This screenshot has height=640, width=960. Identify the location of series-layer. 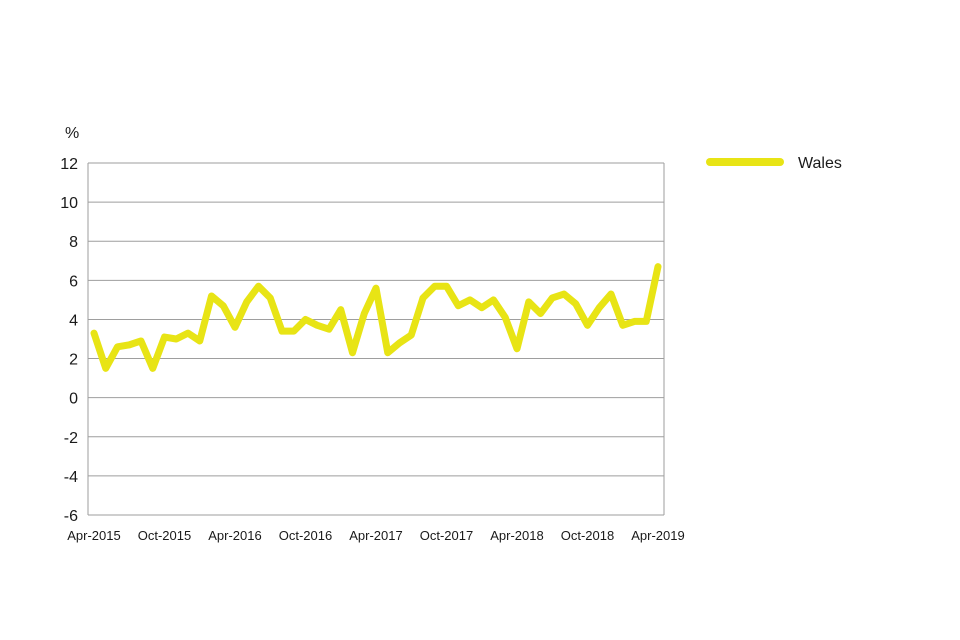
(376, 317).